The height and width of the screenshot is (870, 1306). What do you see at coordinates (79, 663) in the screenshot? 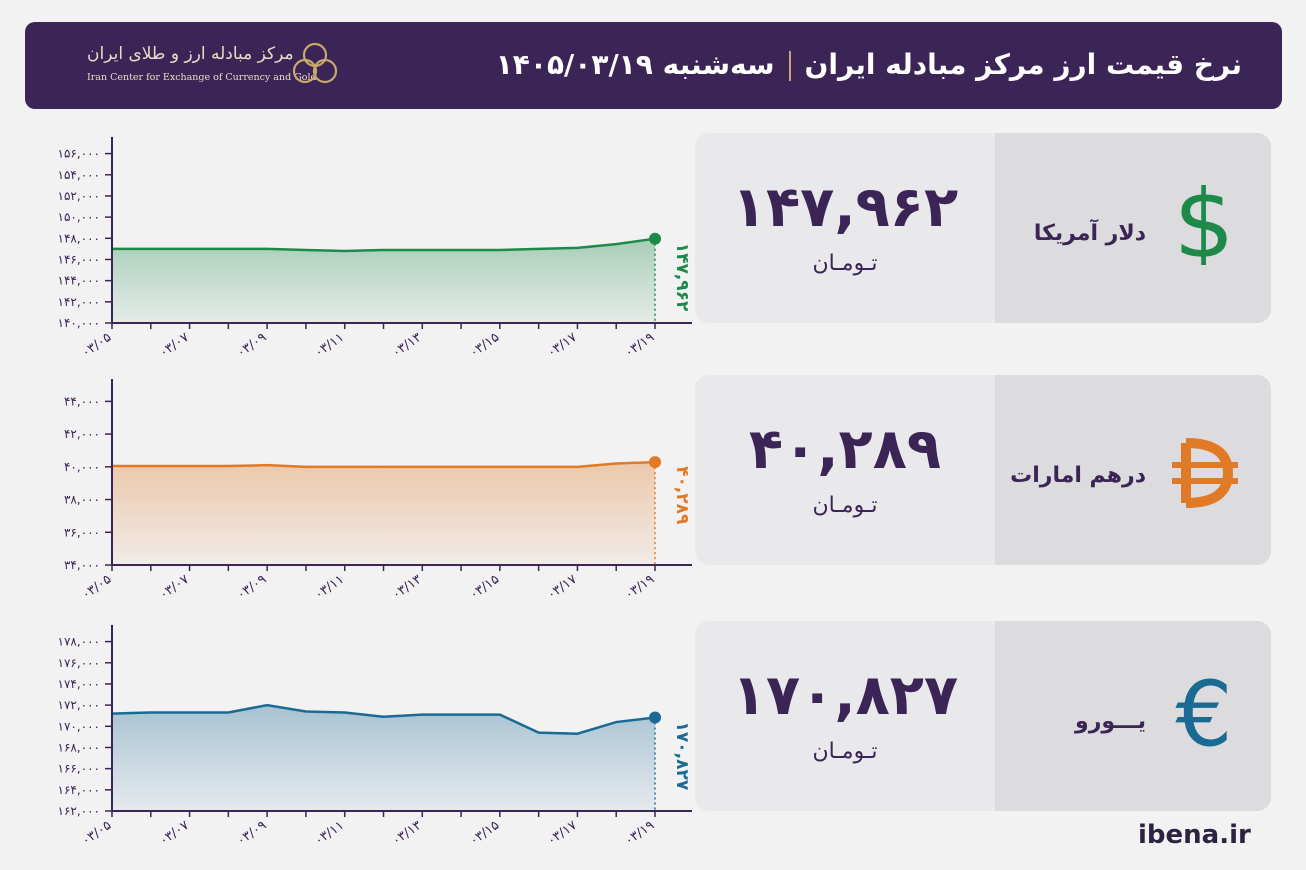
I see `y-tick-label: ۱۷۶,۰۰۰` at bounding box center [79, 663].